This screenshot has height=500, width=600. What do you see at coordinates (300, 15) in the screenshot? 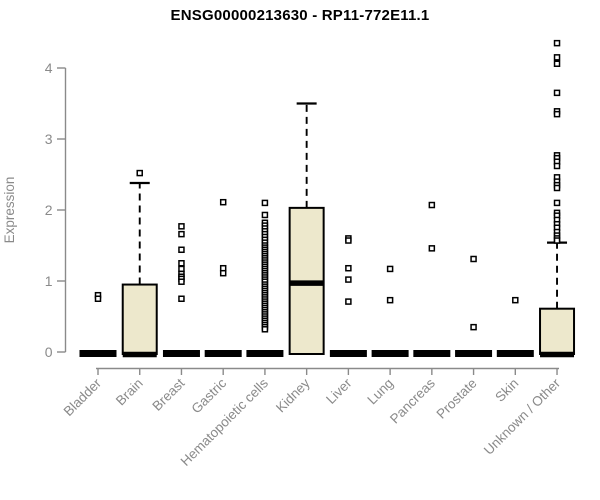
I see `chart-title: ENSG00000213630 - RP11-772E11.1` at bounding box center [300, 15].